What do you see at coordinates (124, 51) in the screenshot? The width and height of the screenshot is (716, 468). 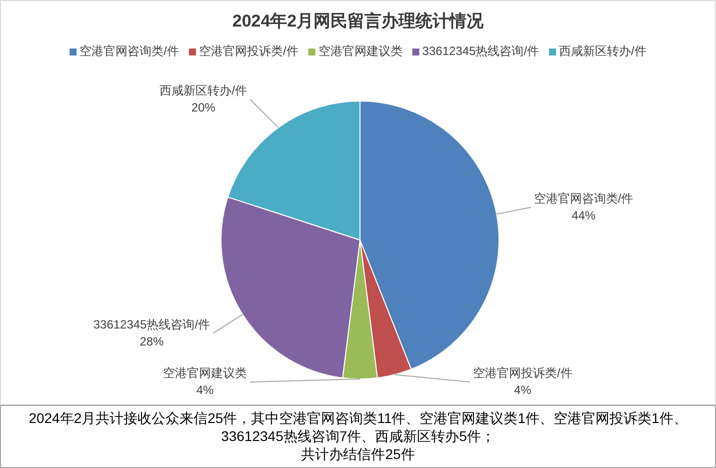 I see `legend-item: 空港官网咨询类/件` at bounding box center [124, 51].